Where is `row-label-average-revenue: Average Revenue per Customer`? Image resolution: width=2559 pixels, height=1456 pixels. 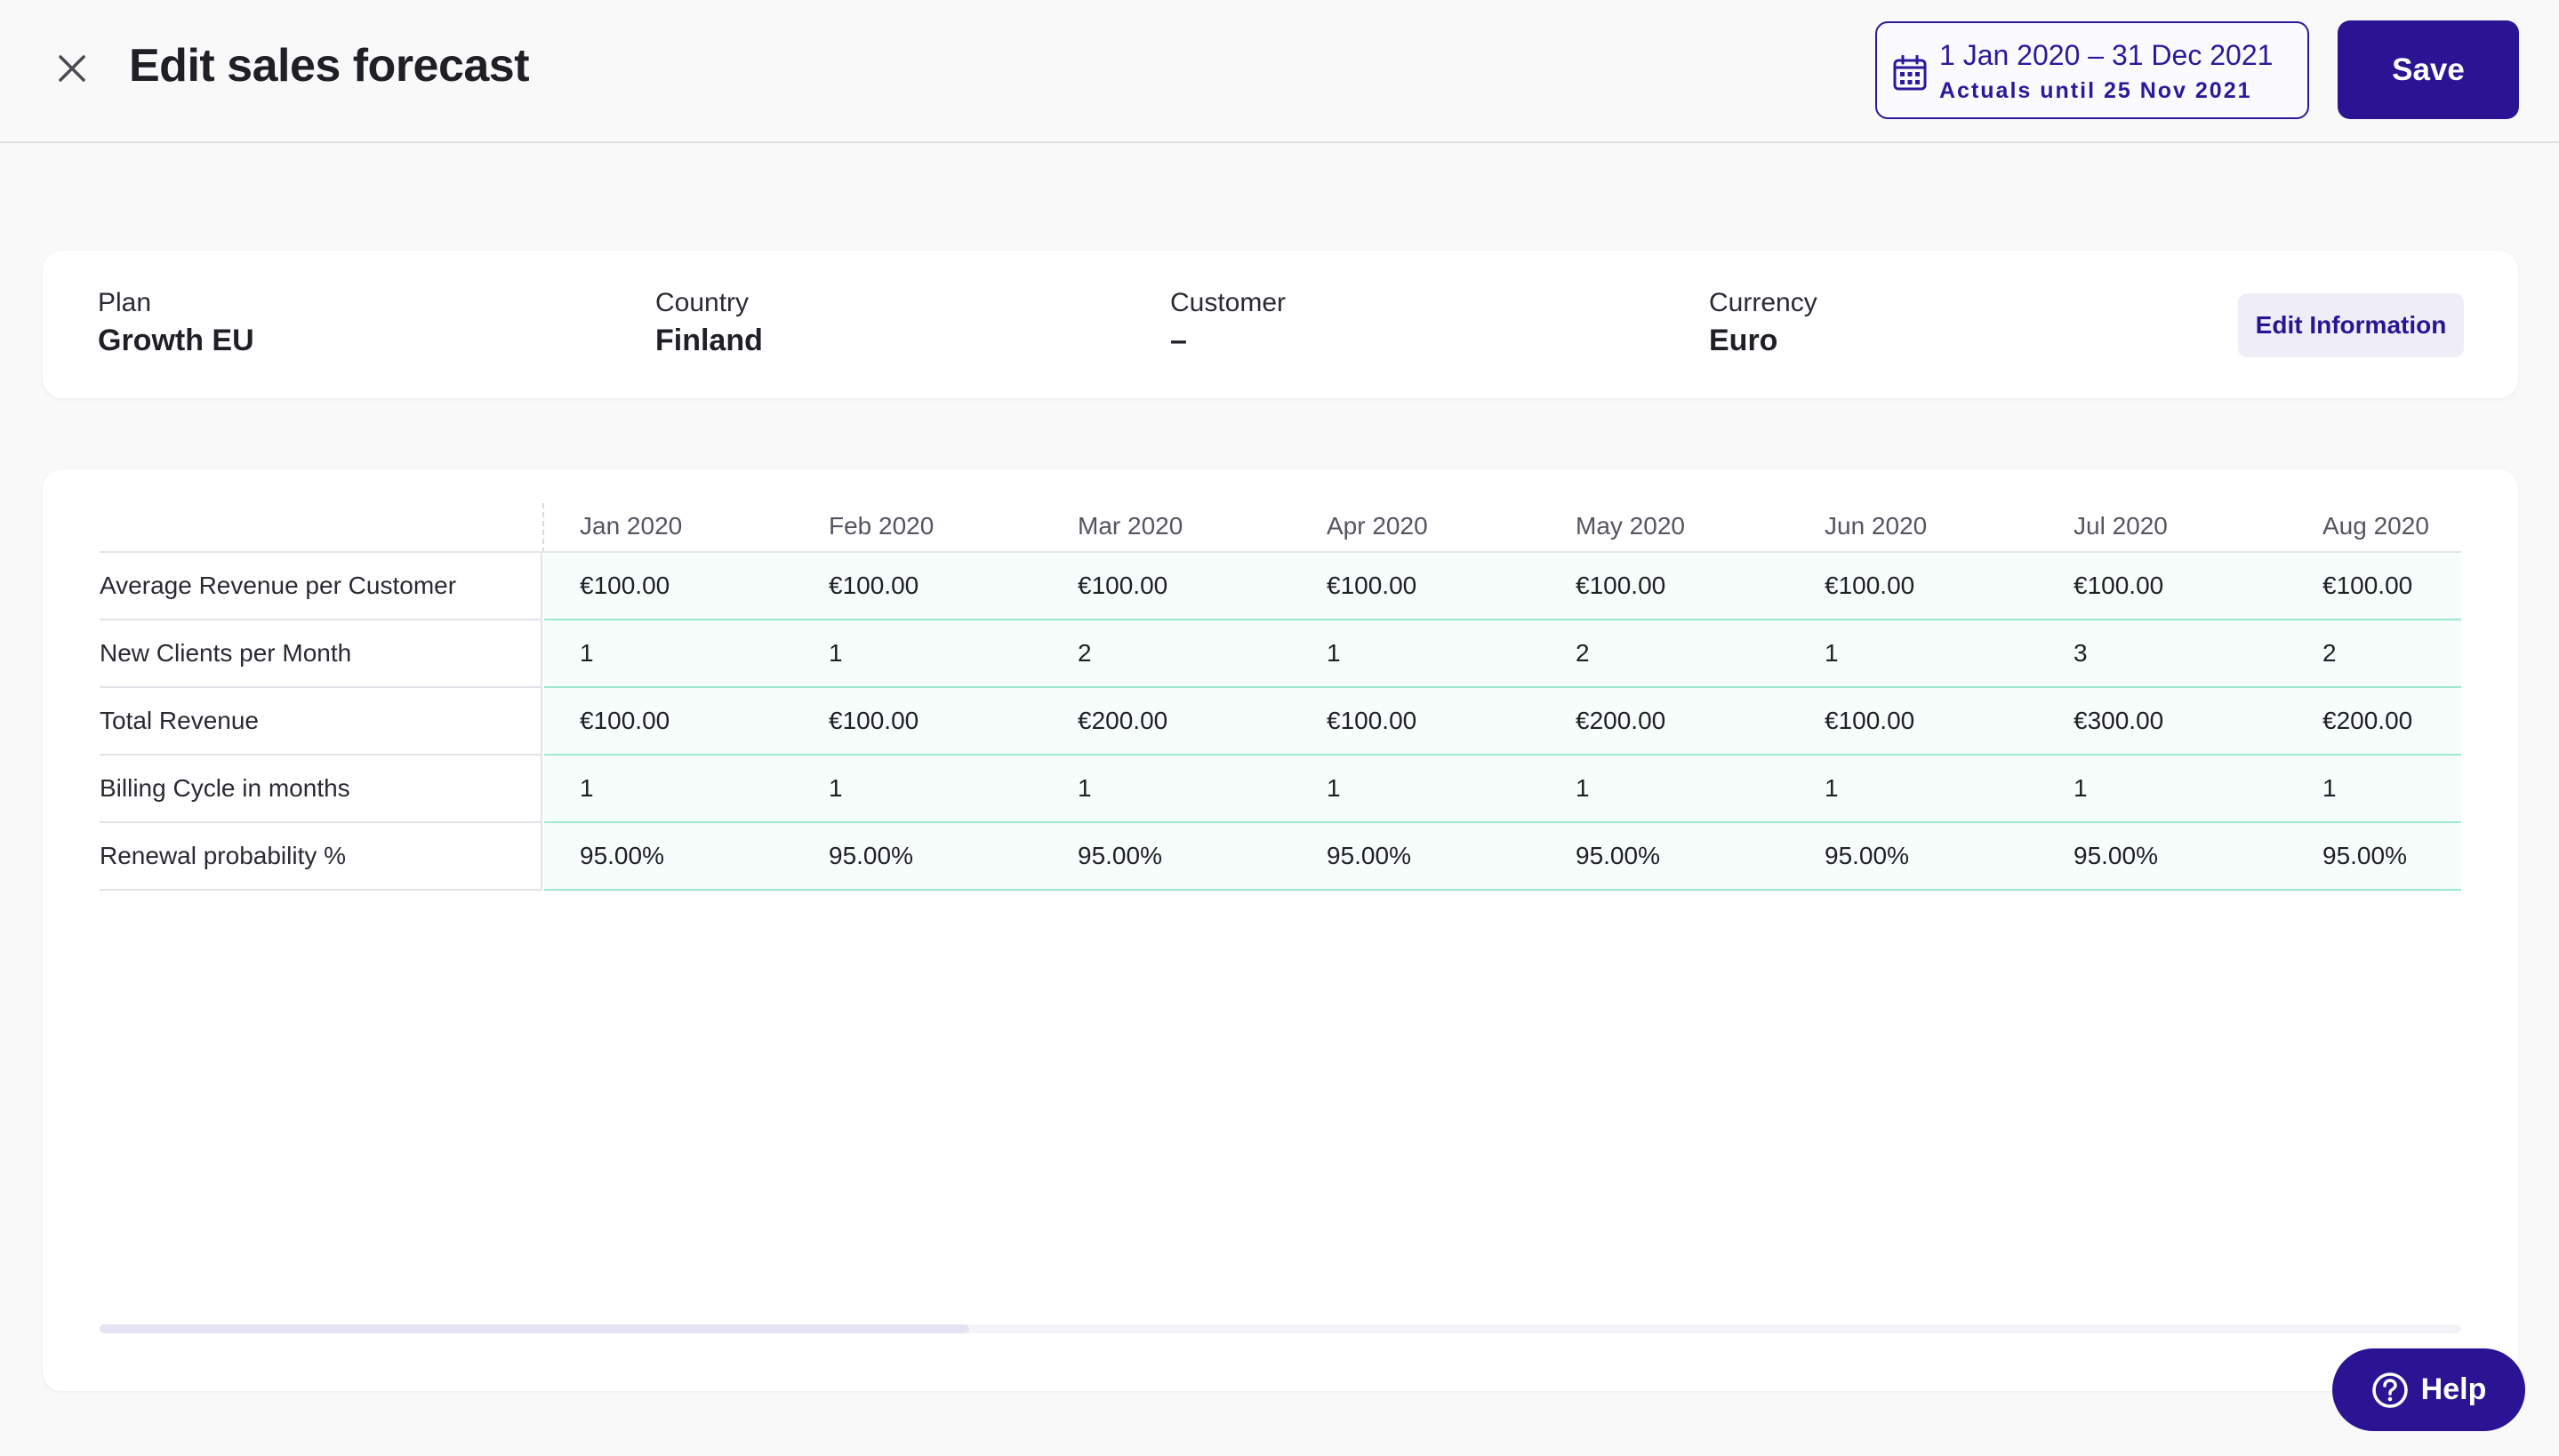
row-label-average-revenue: Average Revenue per Customer is located at coordinates (321, 586).